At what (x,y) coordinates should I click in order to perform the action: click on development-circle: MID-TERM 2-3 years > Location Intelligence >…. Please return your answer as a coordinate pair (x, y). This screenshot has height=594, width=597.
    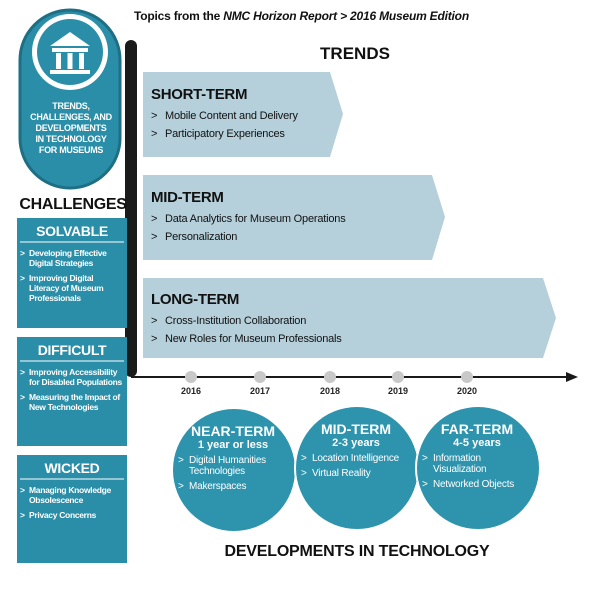
    Looking at the image, I should click on (356, 452).